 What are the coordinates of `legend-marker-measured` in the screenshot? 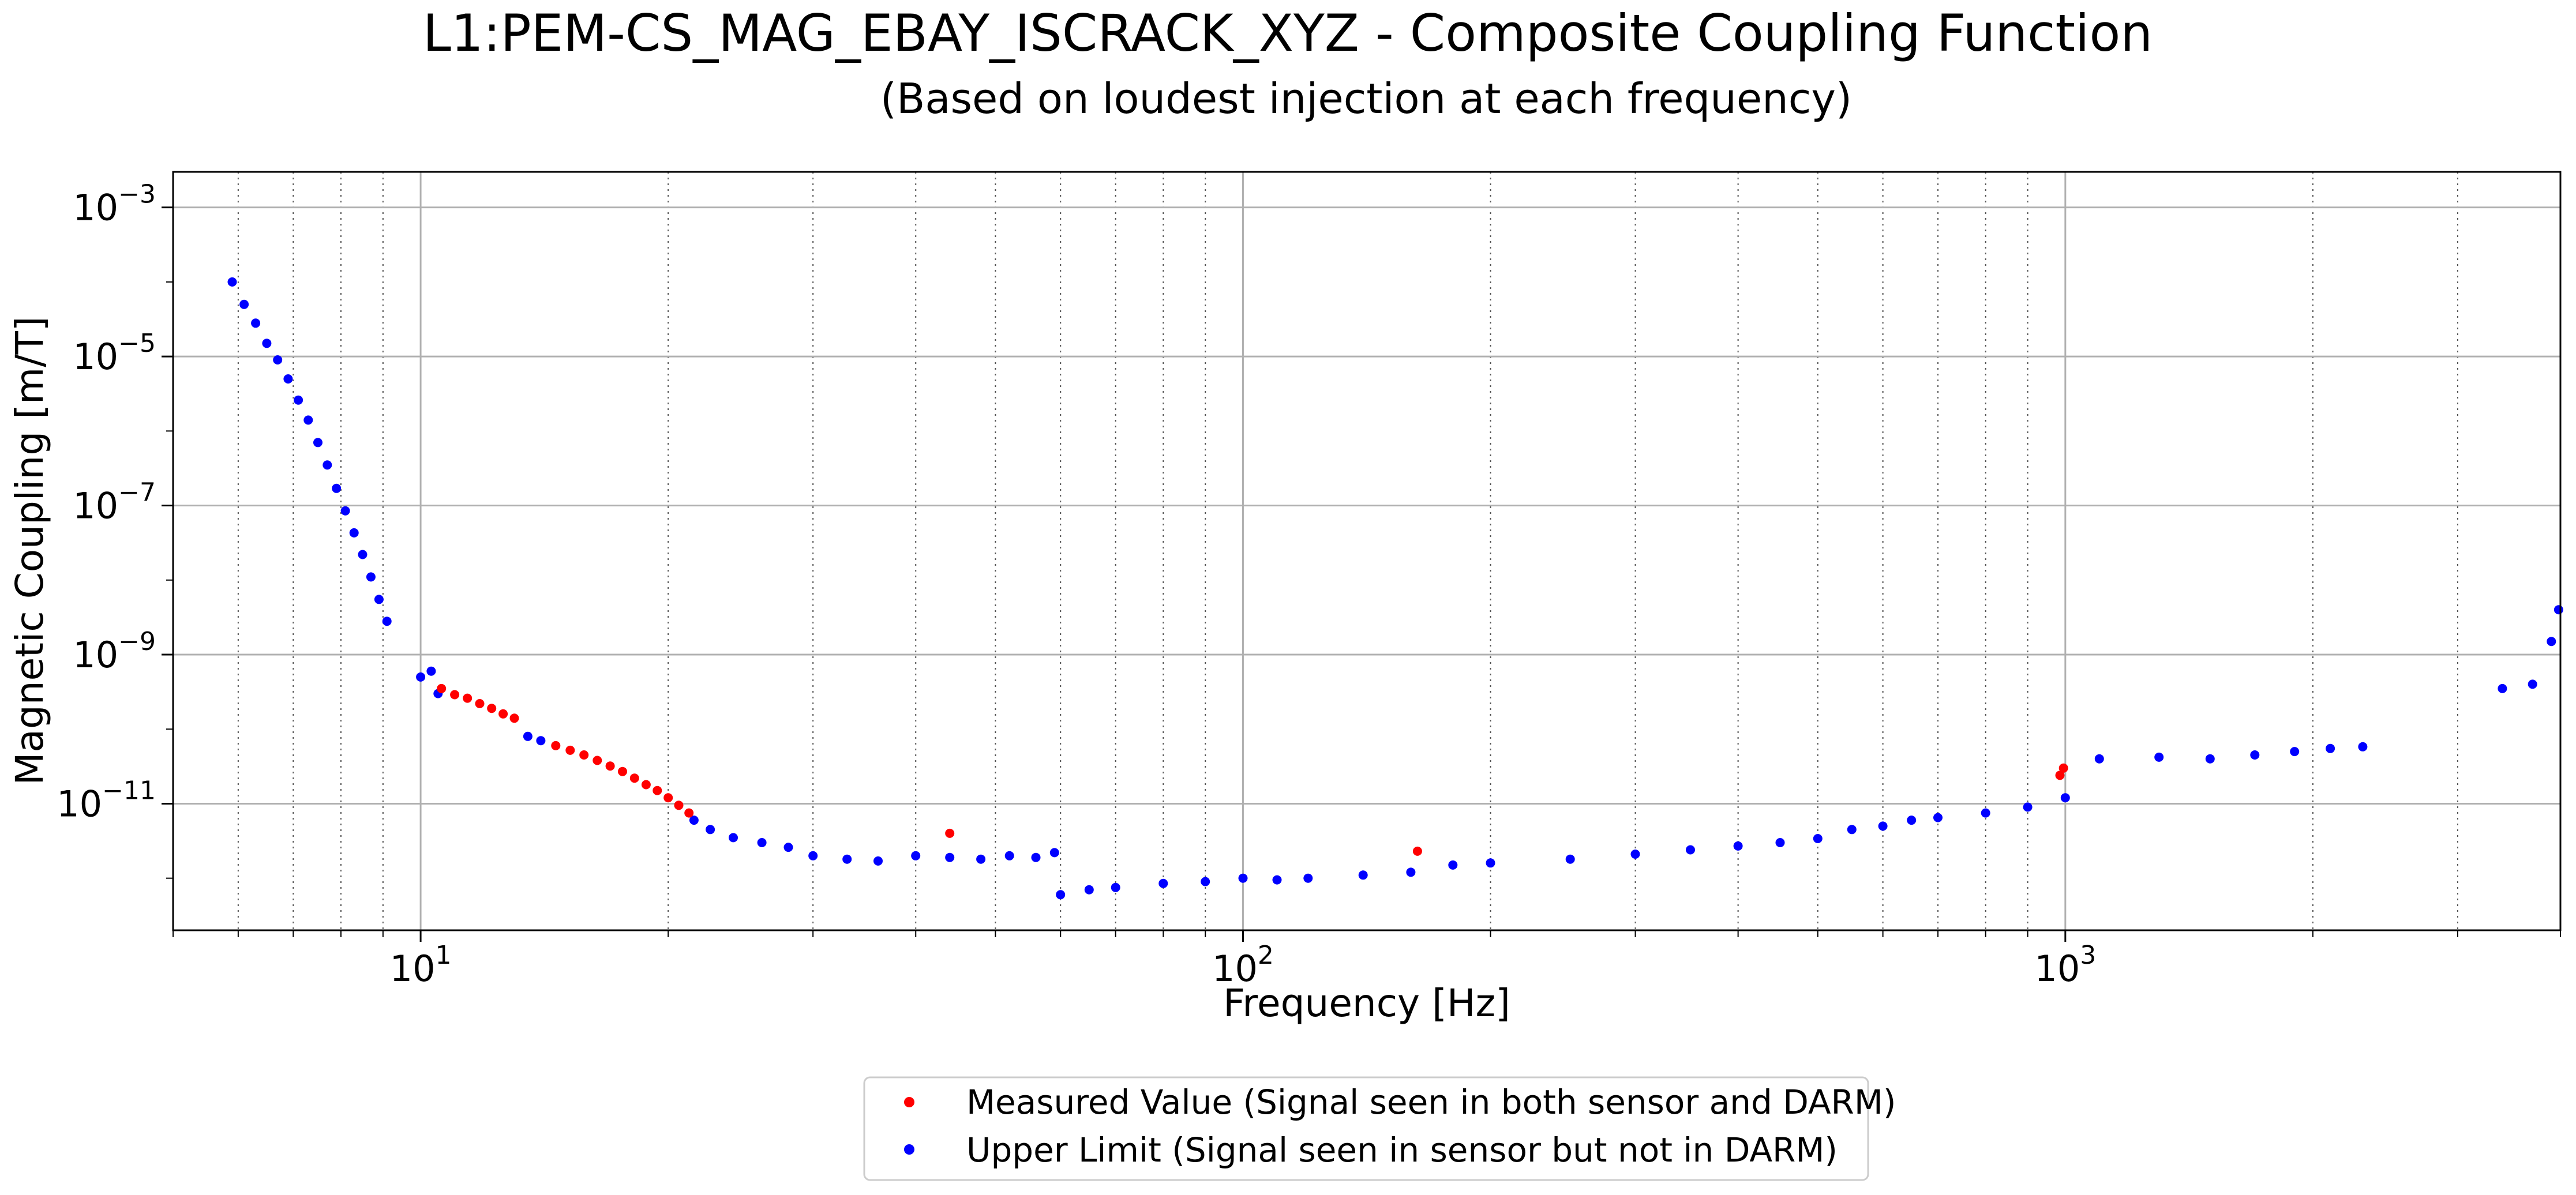 It's located at (909, 1102).